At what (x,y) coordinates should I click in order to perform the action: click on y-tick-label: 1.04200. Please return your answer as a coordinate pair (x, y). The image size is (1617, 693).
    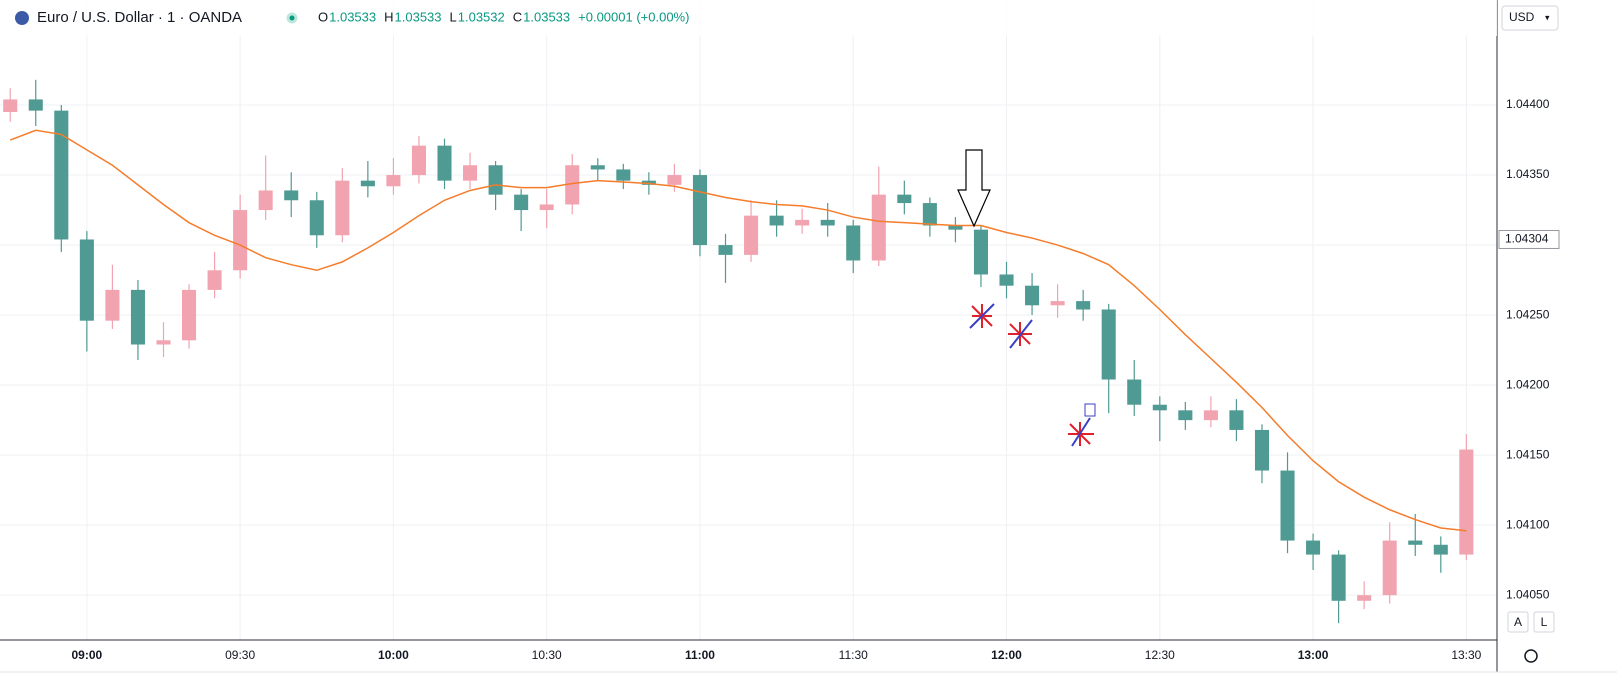
    Looking at the image, I should click on (1528, 384).